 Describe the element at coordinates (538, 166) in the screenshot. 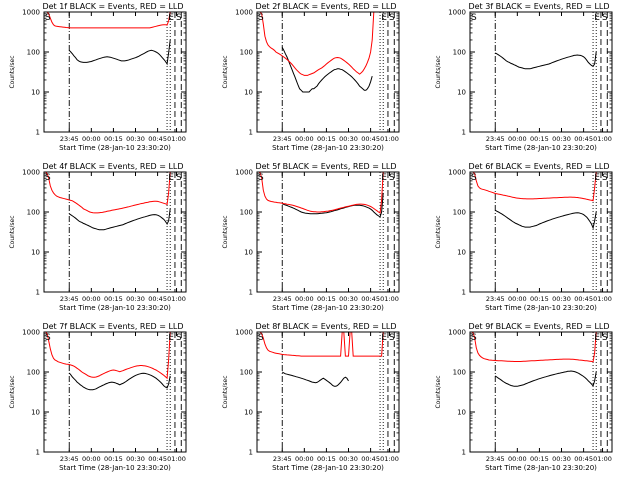

I see `panel-title: Det 6f BLACK = Events, RED = LLD` at that location.